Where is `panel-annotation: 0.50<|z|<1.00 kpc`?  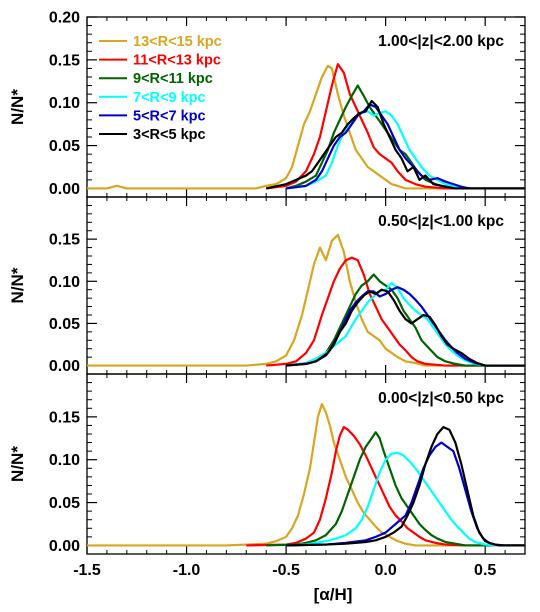 panel-annotation: 0.50<|z|<1.00 kpc is located at coordinates (441, 221).